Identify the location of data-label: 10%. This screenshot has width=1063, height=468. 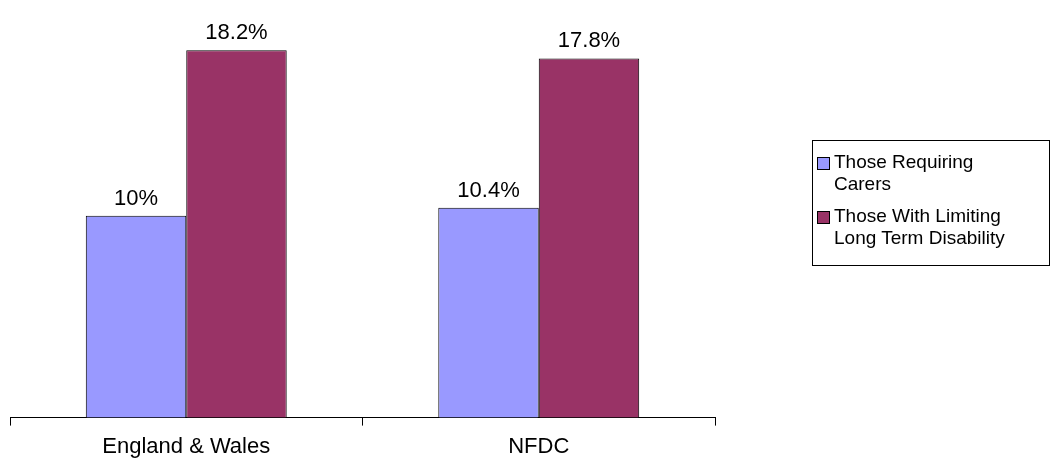
(136, 197).